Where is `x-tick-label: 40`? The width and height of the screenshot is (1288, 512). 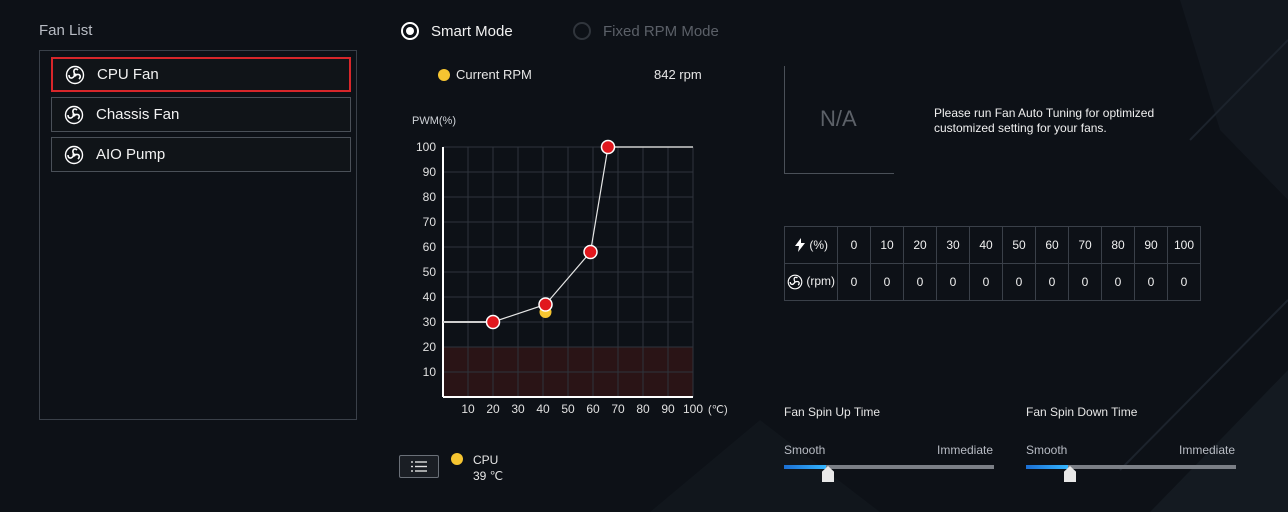
x-tick-label: 40 is located at coordinates (543, 409).